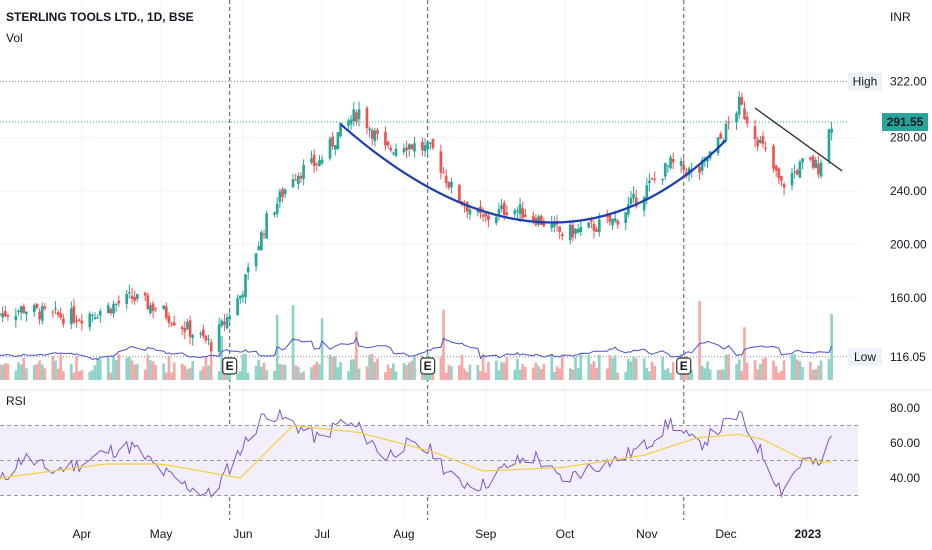 The image size is (932, 550). Describe the element at coordinates (725, 534) in the screenshot. I see `x-tick-label: Dec` at that location.